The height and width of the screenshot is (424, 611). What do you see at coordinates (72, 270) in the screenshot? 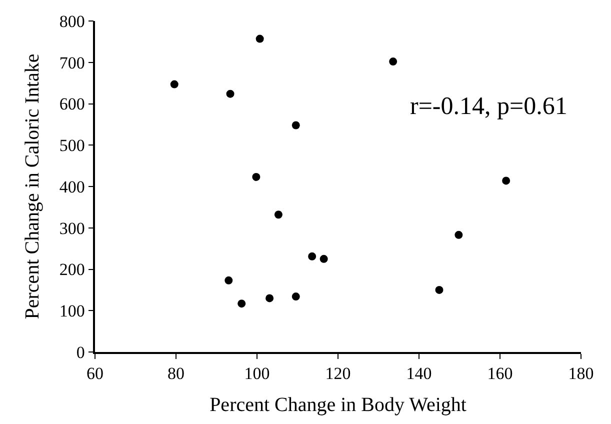
I see `y-tick-label: 200` at bounding box center [72, 270].